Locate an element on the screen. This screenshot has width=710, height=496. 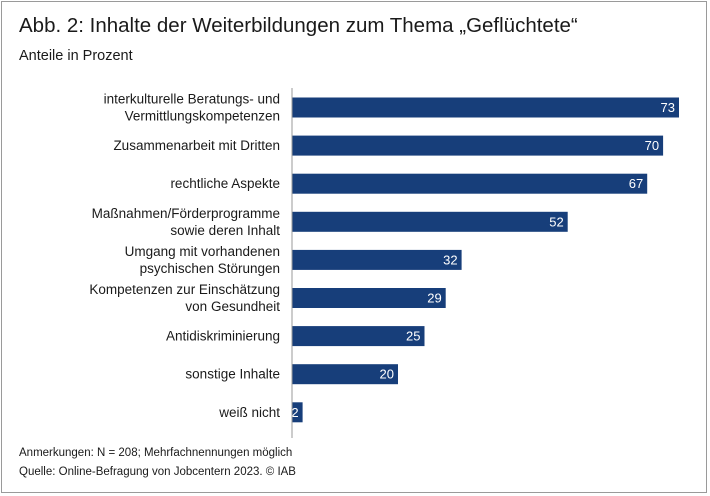
chart-subtitle: Anteile in Prozent is located at coordinates (76, 56).